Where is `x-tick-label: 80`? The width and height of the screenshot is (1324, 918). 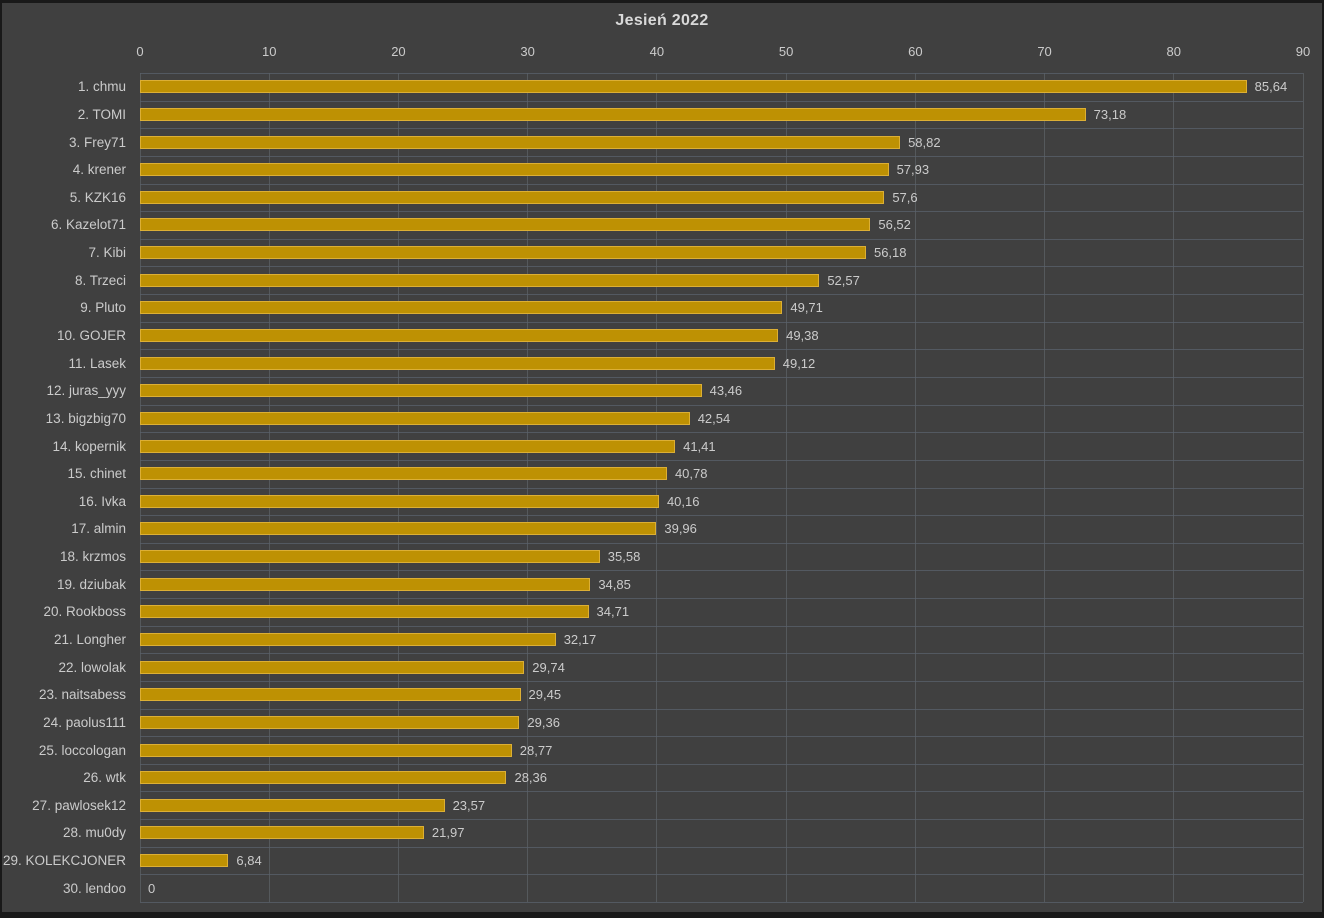 x-tick-label: 80 is located at coordinates (1173, 51).